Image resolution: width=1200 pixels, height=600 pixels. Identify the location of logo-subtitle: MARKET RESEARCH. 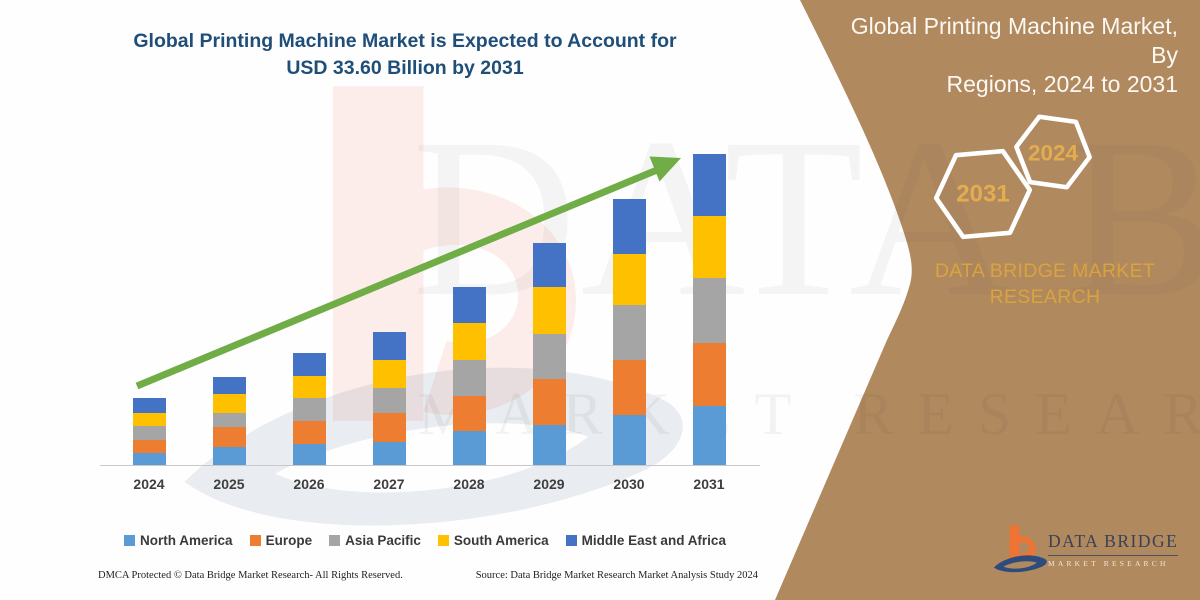
(1108, 563).